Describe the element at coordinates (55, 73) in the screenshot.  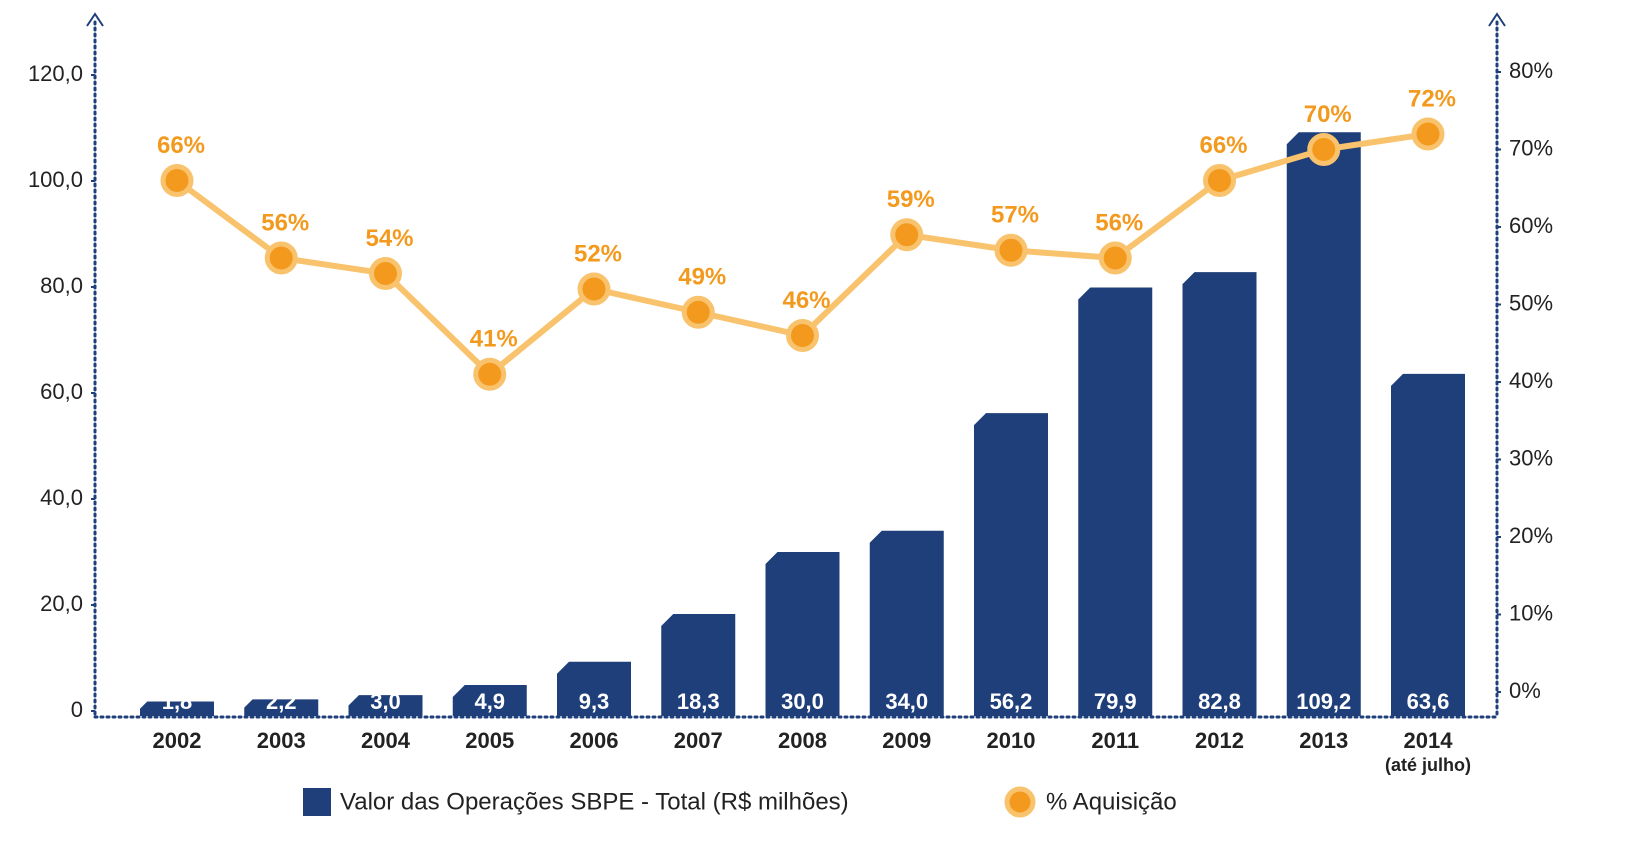
I see `y-tick-label: 120,0` at that location.